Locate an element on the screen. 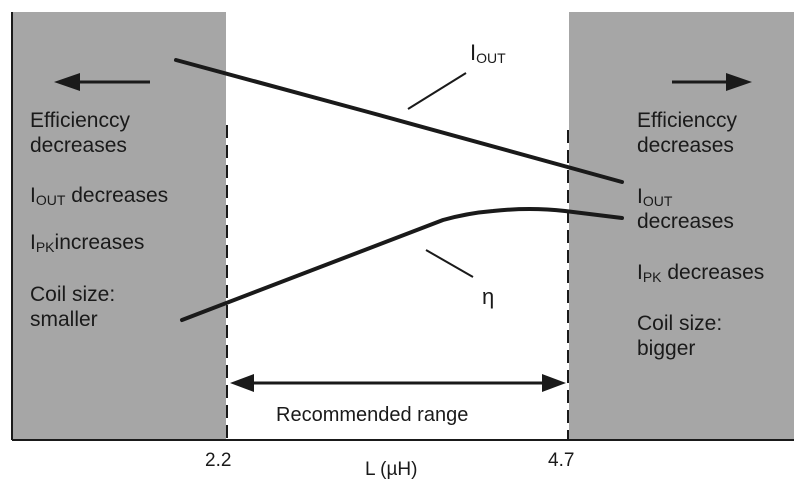 This screenshot has height=483, width=794. x-tick-low: 2.2 is located at coordinates (218, 460).